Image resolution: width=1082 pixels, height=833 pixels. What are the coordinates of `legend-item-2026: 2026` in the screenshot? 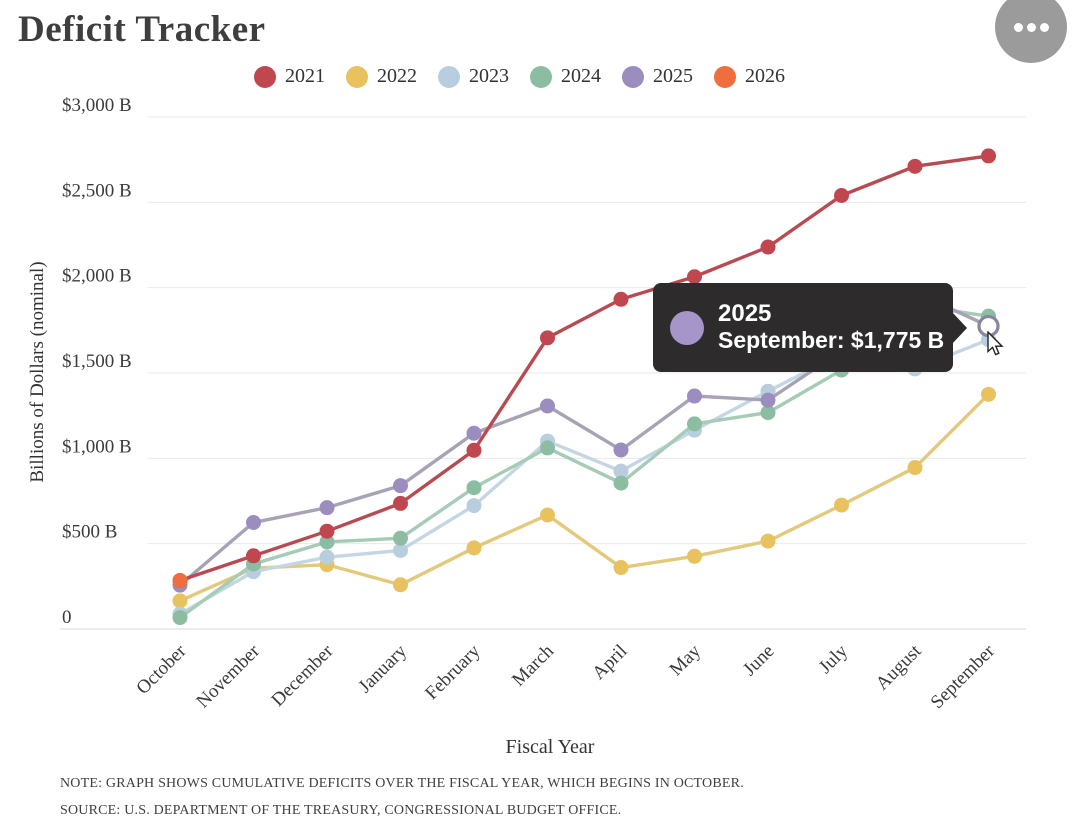 It's located at (749, 76).